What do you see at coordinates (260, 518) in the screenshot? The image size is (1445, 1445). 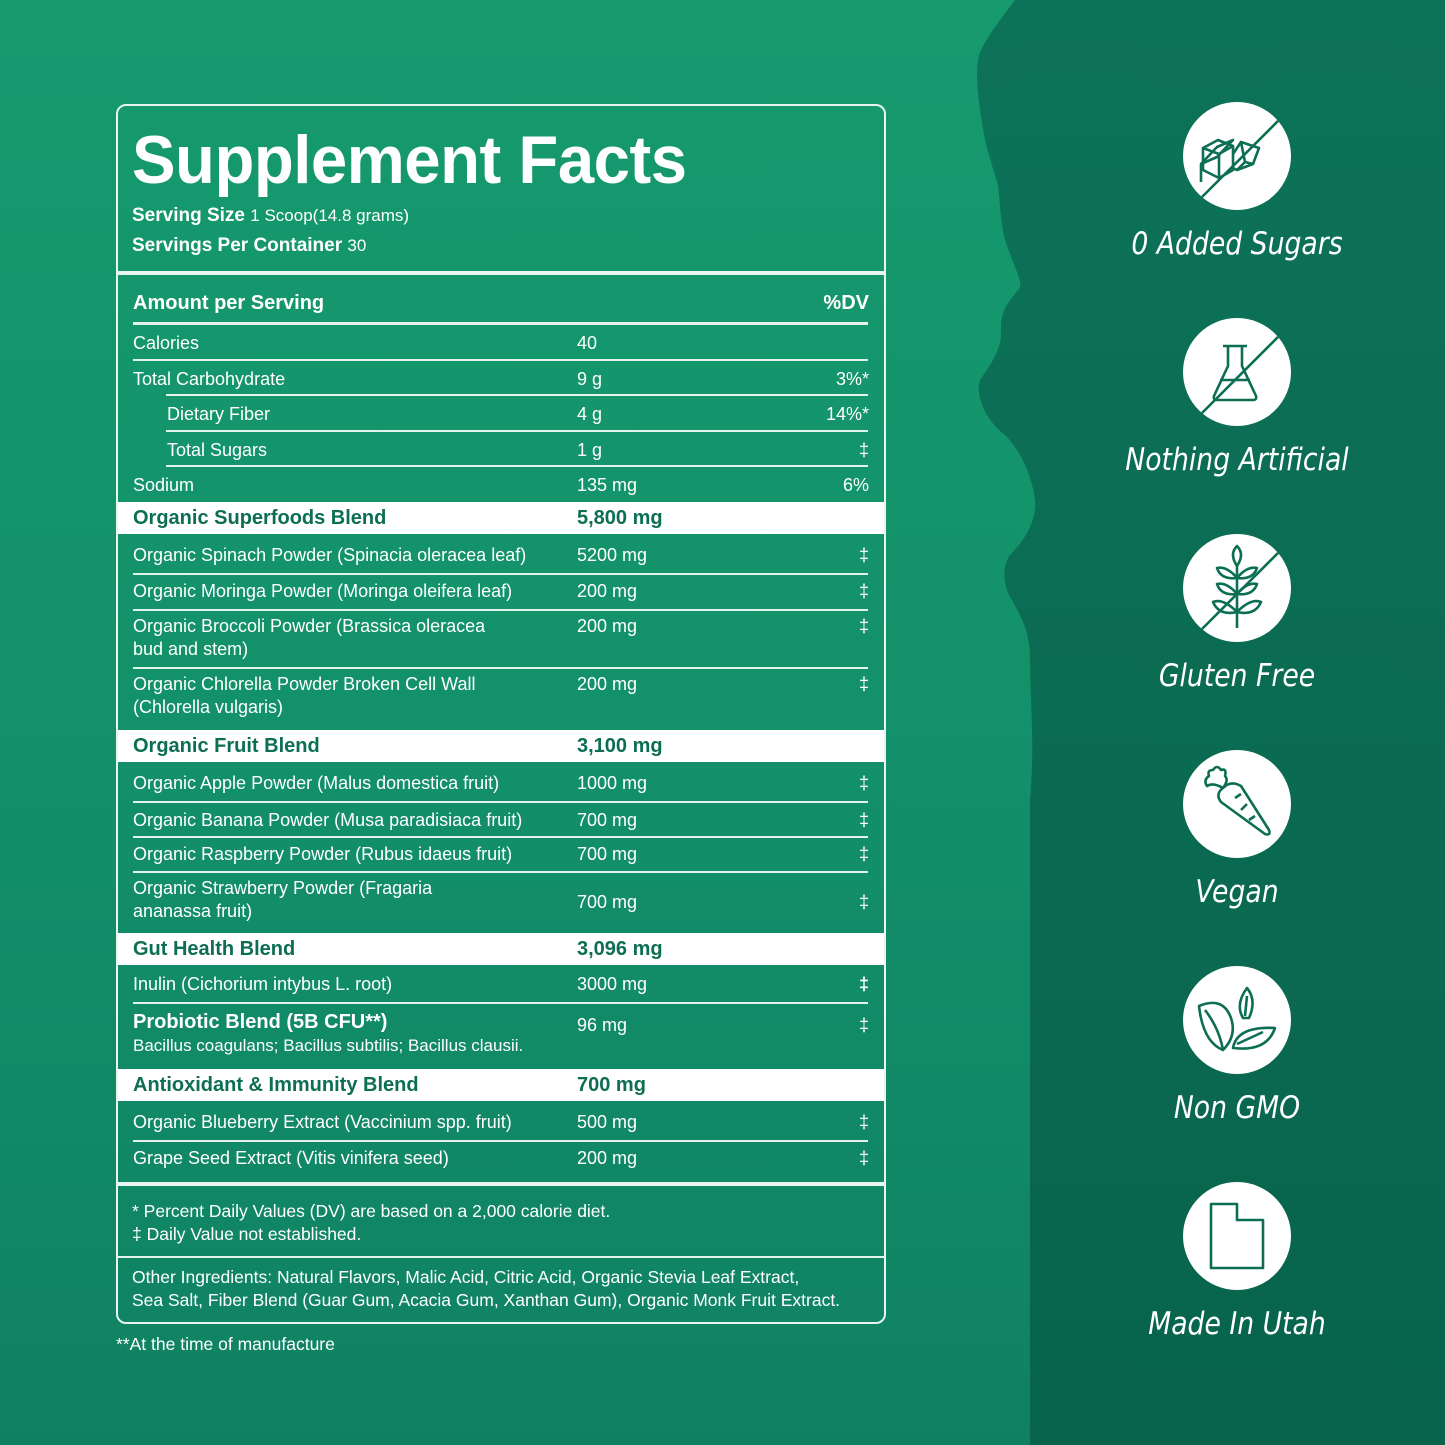 I see `blend-name: Organic Superfoods Blend` at bounding box center [260, 518].